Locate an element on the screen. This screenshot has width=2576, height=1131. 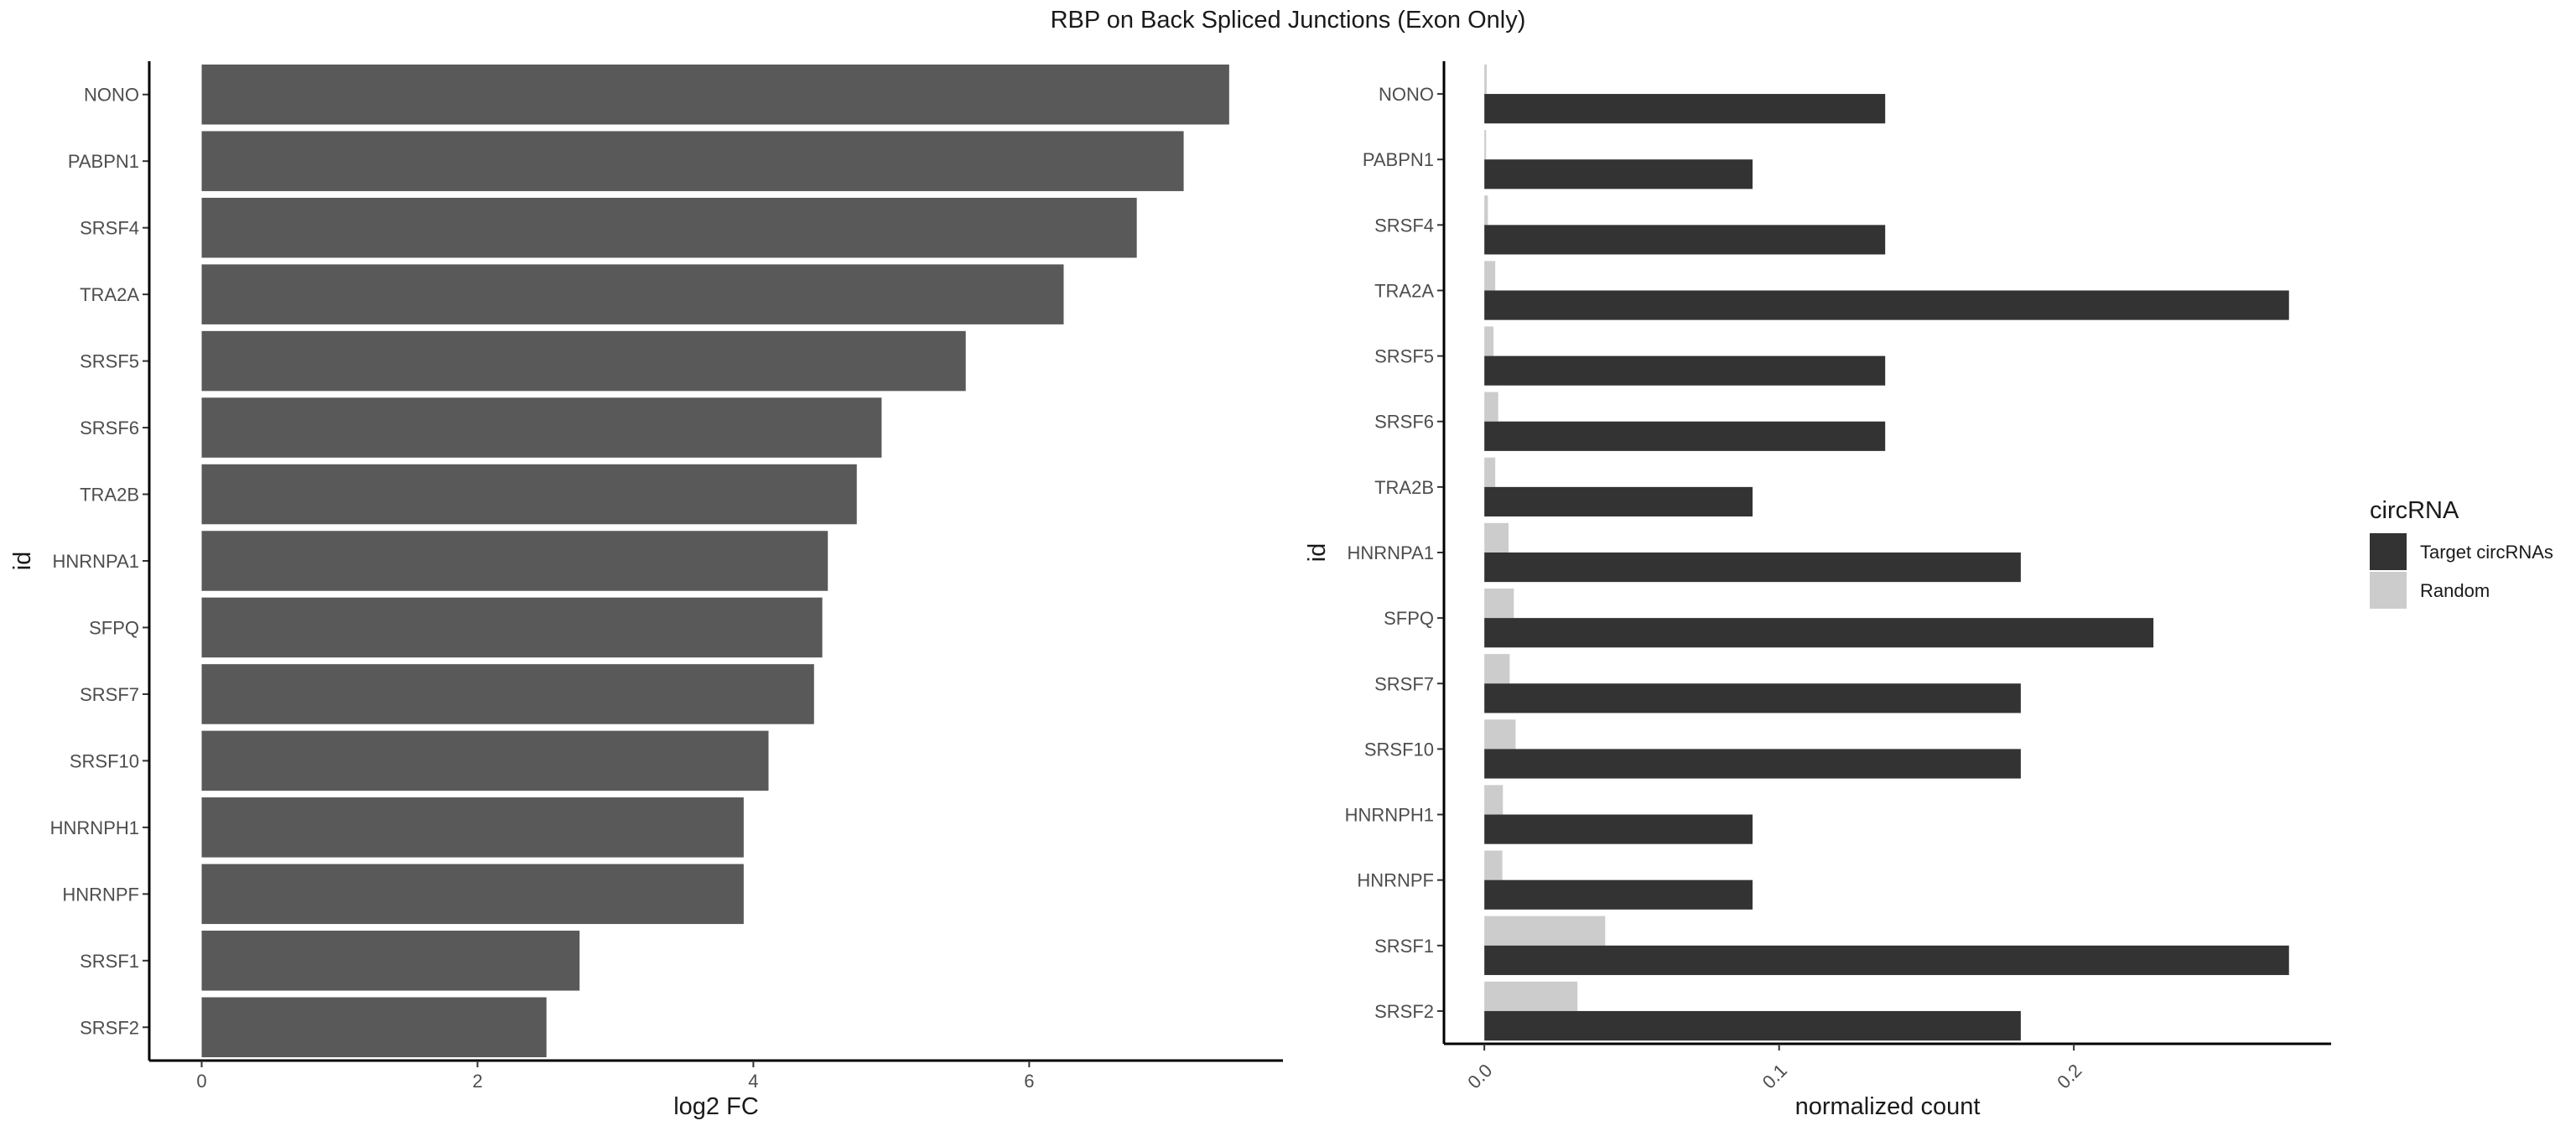
bar-target-srsf2 is located at coordinates (1752, 1025).